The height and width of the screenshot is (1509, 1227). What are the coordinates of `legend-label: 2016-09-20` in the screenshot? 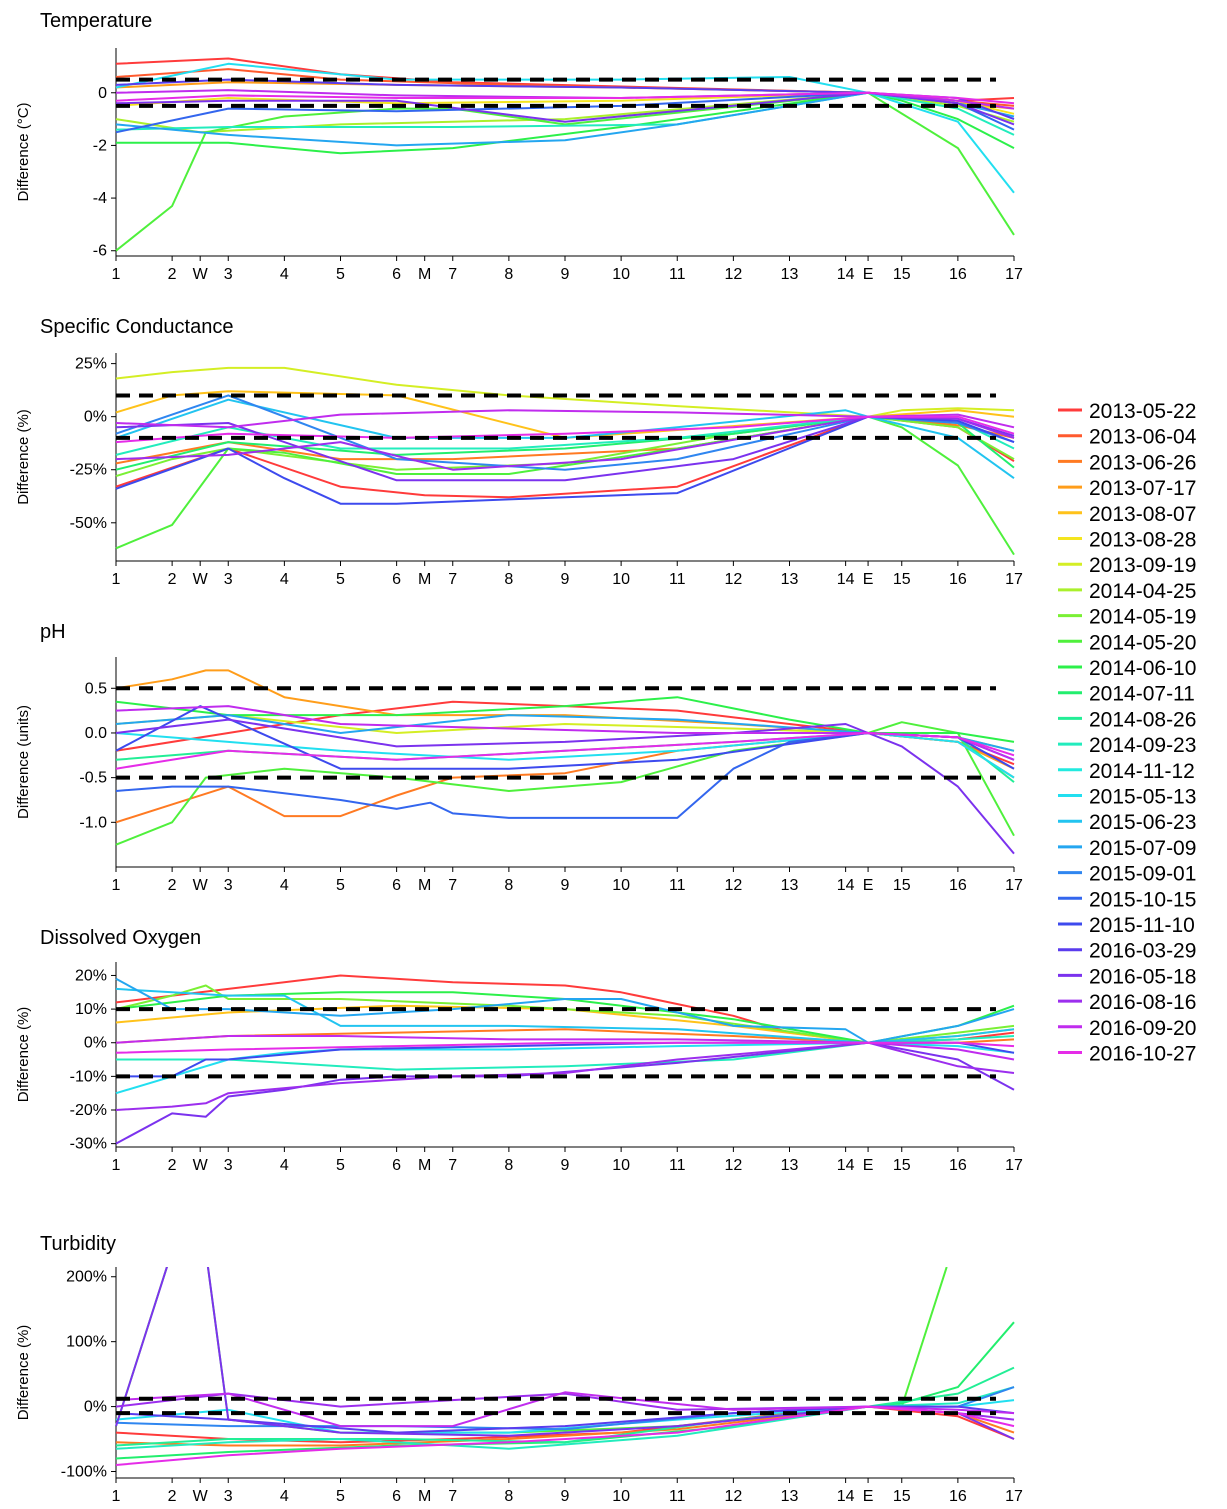 It's located at (1142, 1028).